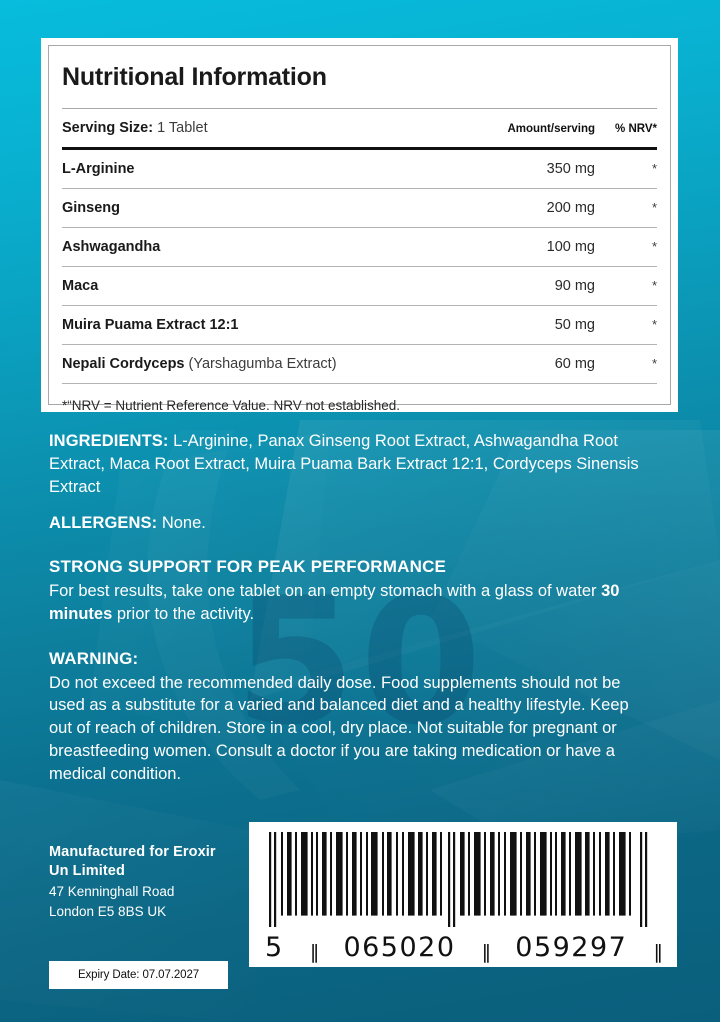 Image resolution: width=720 pixels, height=1022 pixels. What do you see at coordinates (399, 947) in the screenshot?
I see `barcode-group-left: 065020` at bounding box center [399, 947].